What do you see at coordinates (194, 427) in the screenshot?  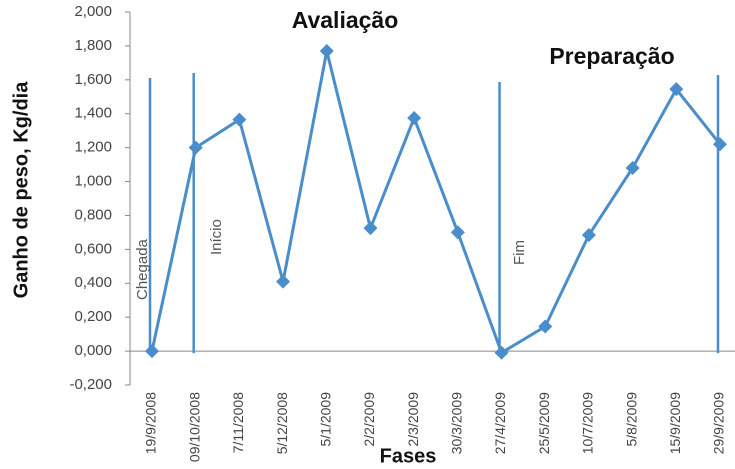 I see `x-tick-label: 09/10/2008` at bounding box center [194, 427].